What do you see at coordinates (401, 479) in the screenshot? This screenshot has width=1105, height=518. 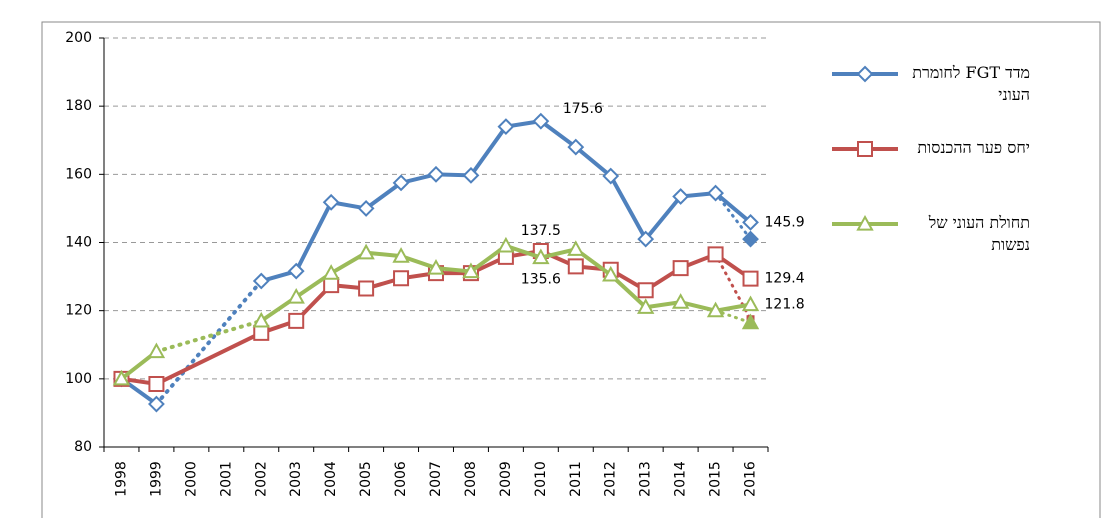 I see `x-tick-label: 2006` at bounding box center [401, 479].